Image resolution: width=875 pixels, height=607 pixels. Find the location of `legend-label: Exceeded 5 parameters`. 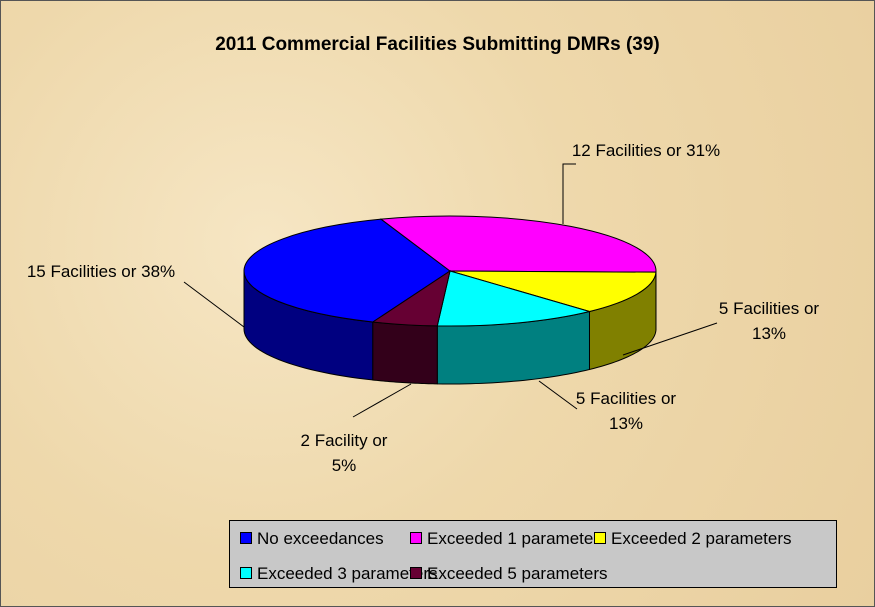

legend-label: Exceeded 5 parameters is located at coordinates (517, 573).